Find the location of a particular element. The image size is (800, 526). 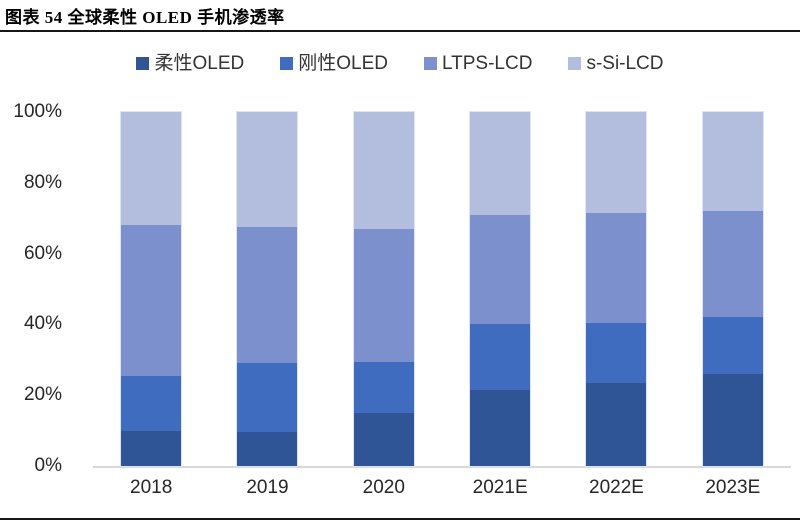

x-tick-label: 2020 is located at coordinates (383, 487).